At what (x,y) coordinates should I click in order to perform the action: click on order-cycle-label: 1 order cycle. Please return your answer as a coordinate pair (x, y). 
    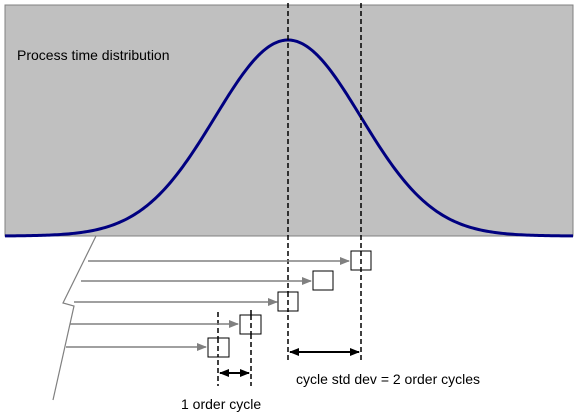
    Looking at the image, I should click on (221, 404).